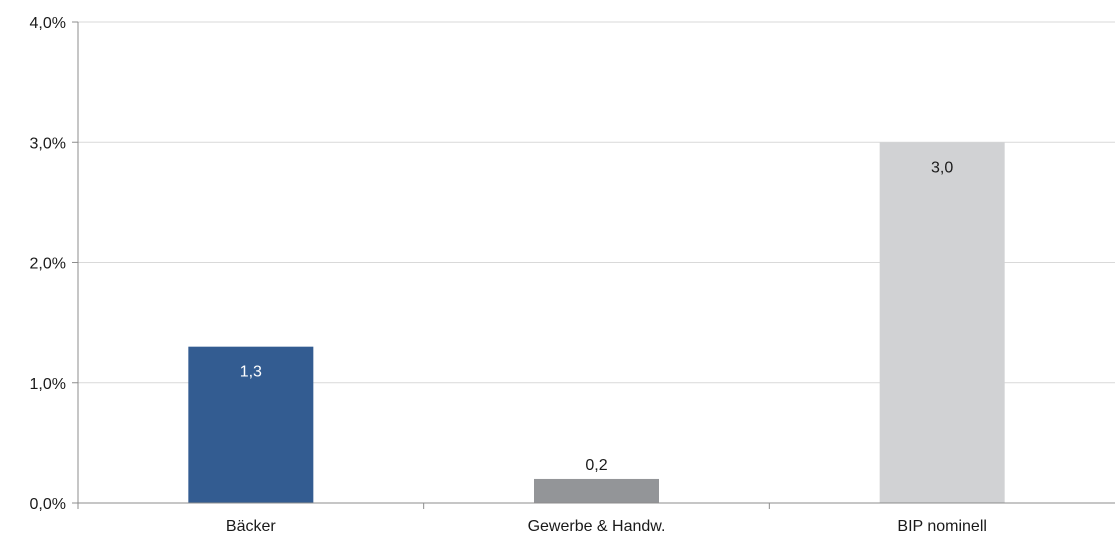 The width and height of the screenshot is (1115, 539). Describe the element at coordinates (48, 264) in the screenshot. I see `y-tick-label: 2,0%` at that location.